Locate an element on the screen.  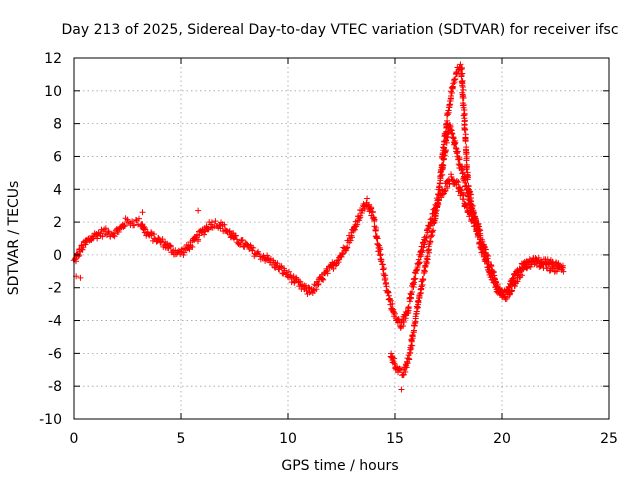
y-tick-label: -10 is located at coordinates (50, 420).